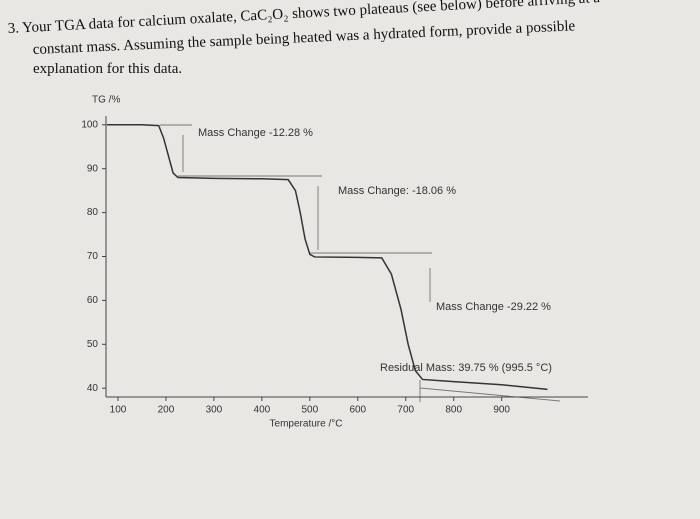 The width and height of the screenshot is (700, 519). I want to click on y-tick-label: 70, so click(93, 256).